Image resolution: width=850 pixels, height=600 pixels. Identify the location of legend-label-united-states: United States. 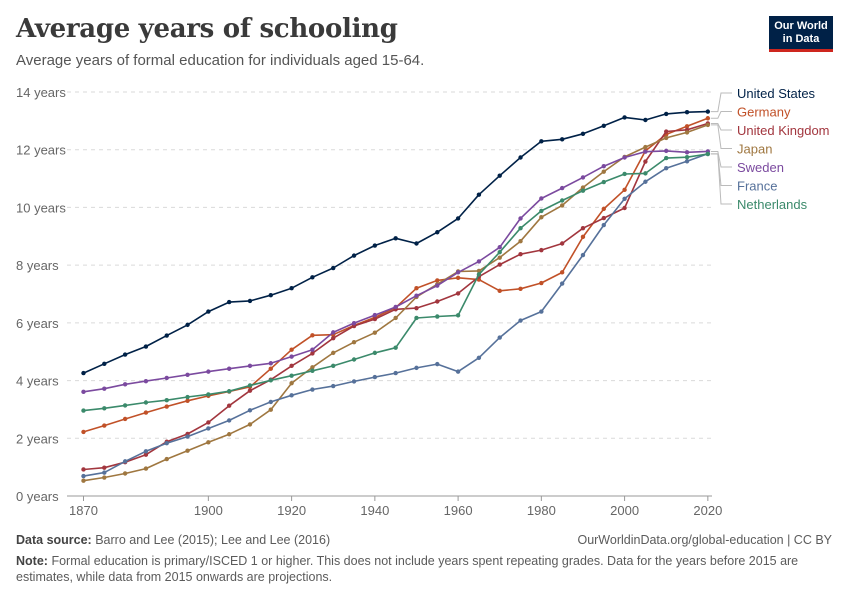
(776, 93).